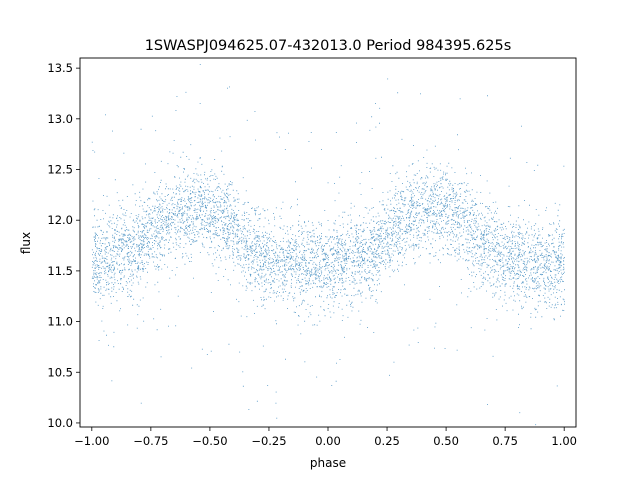  Describe the element at coordinates (60, 423) in the screenshot. I see `y-tick-label: 10.0` at that location.